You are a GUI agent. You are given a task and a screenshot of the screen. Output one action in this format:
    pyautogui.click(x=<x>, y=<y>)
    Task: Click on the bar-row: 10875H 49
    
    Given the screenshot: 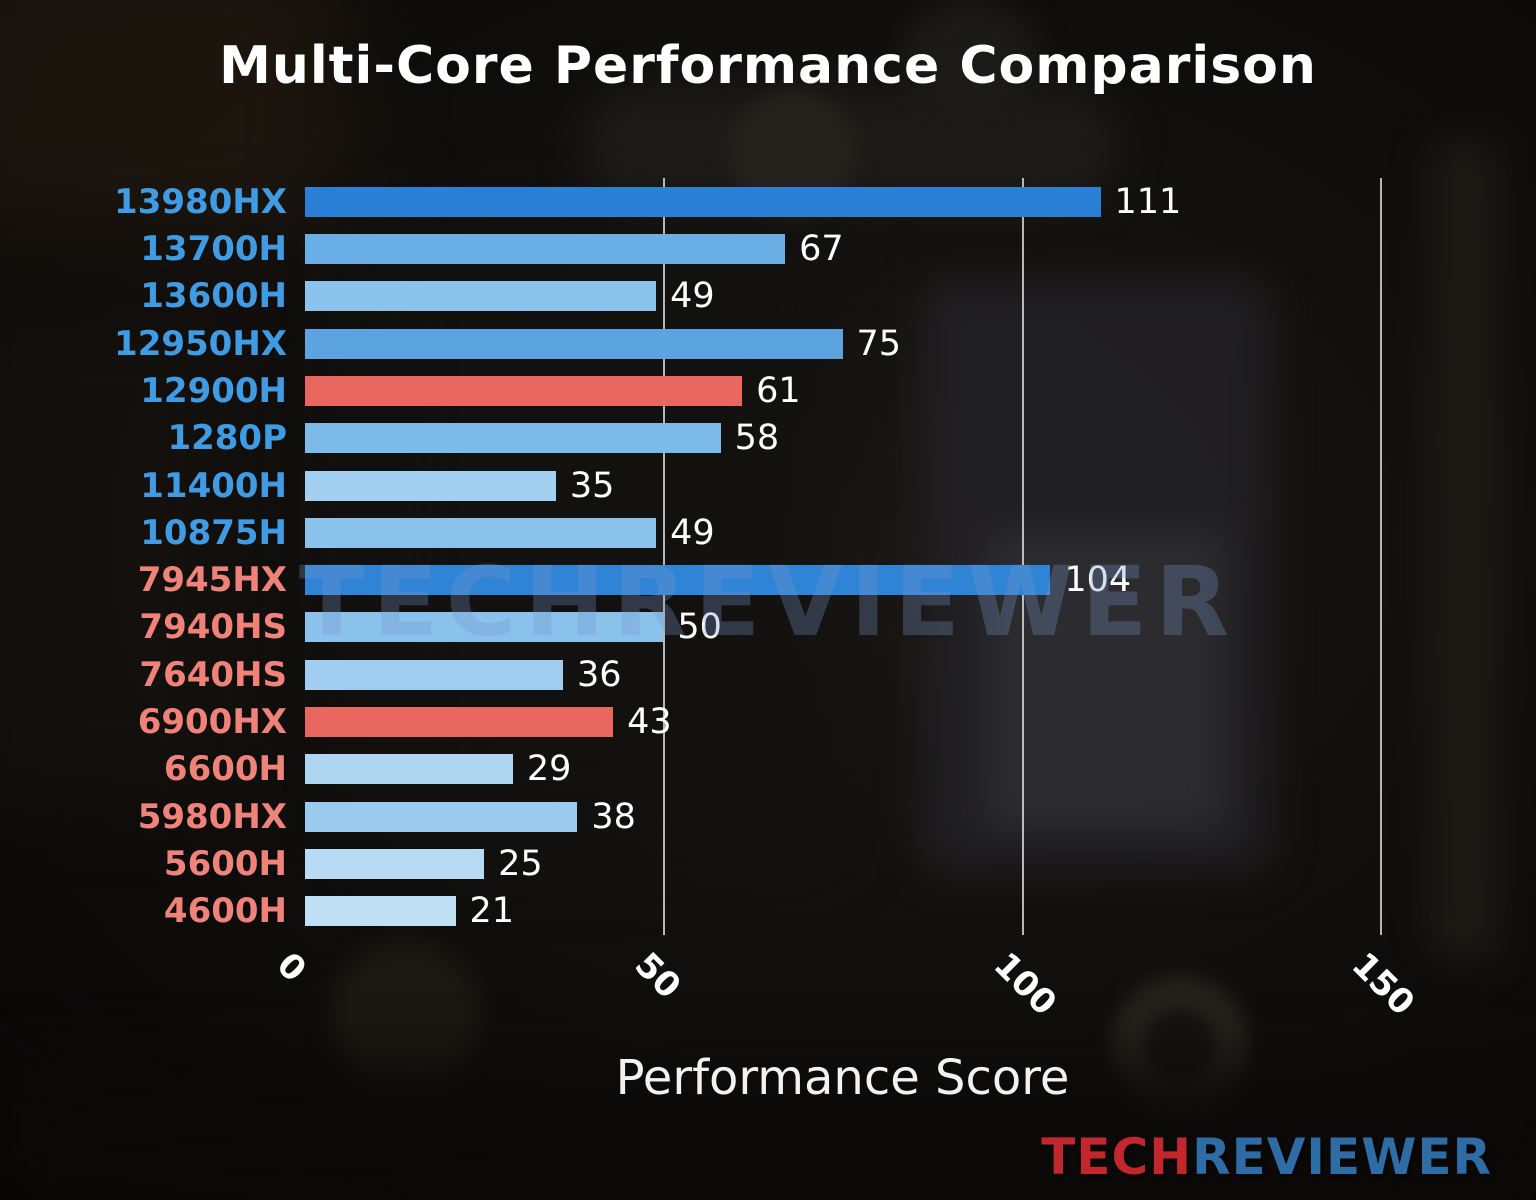 What is the action you would take?
    pyautogui.click(x=690, y=532)
    